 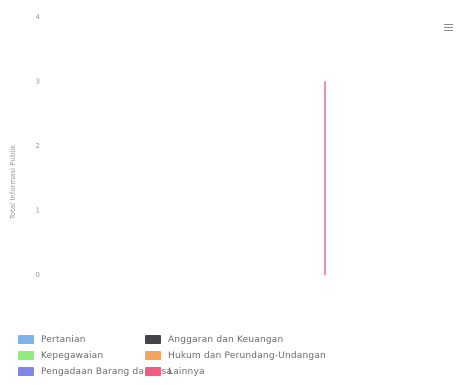 What do you see at coordinates (38, 82) in the screenshot?
I see `y-tick-label: 3` at bounding box center [38, 82].